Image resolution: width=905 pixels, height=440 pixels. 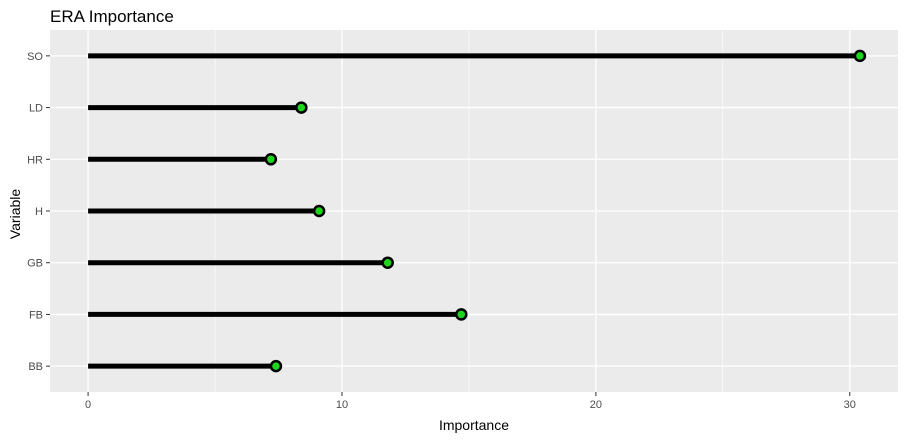 What do you see at coordinates (15, 214) in the screenshot?
I see `y-axis-title: Variable` at bounding box center [15, 214].